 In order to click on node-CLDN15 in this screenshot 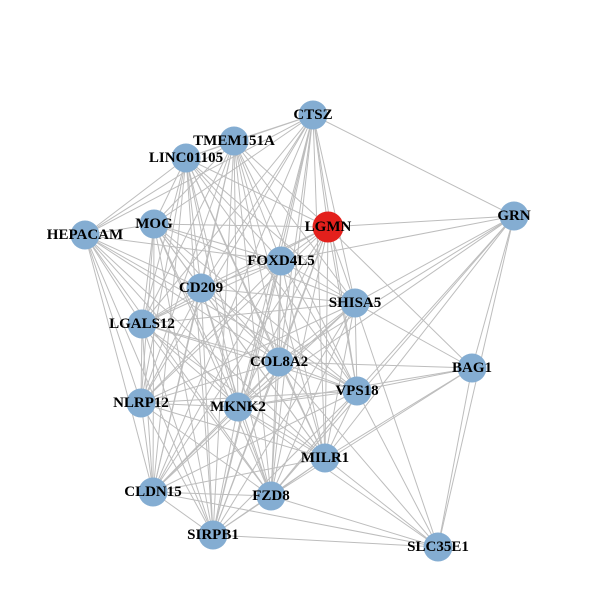, I will do `click(153, 492)`.